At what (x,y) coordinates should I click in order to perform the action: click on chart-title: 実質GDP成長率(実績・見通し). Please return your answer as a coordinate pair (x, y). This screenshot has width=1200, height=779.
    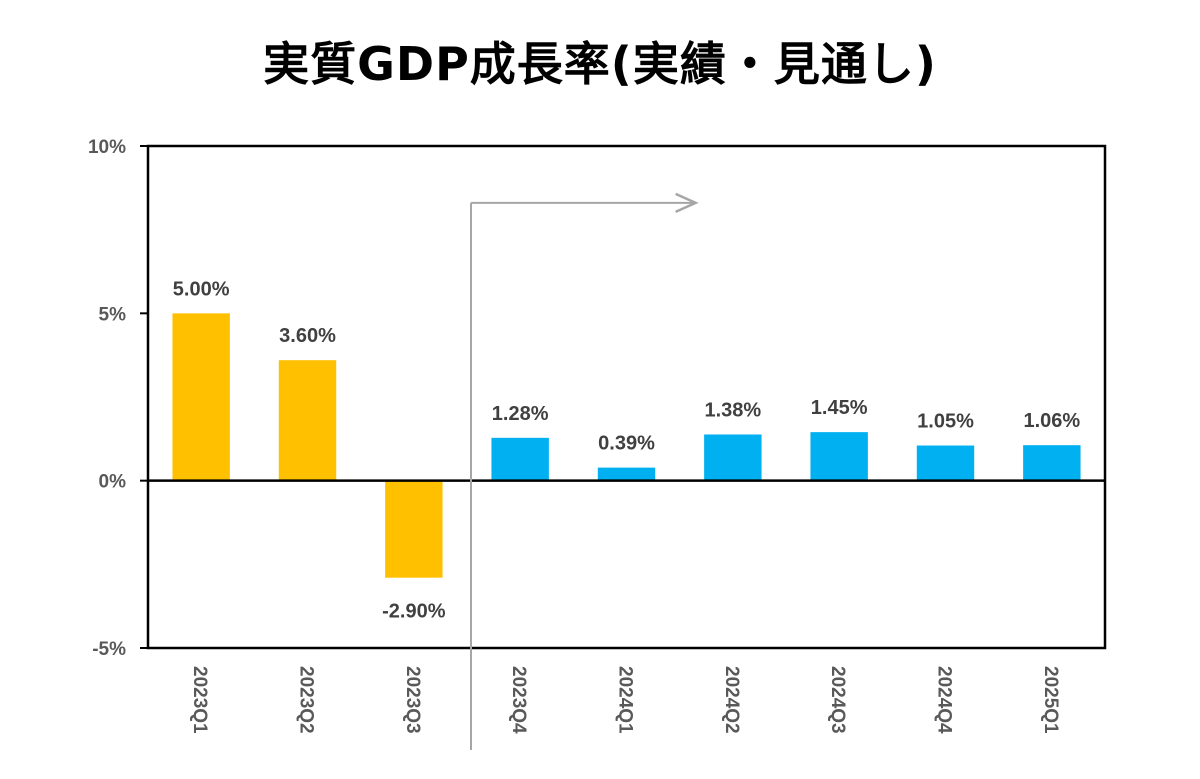
    Looking at the image, I should click on (600, 64).